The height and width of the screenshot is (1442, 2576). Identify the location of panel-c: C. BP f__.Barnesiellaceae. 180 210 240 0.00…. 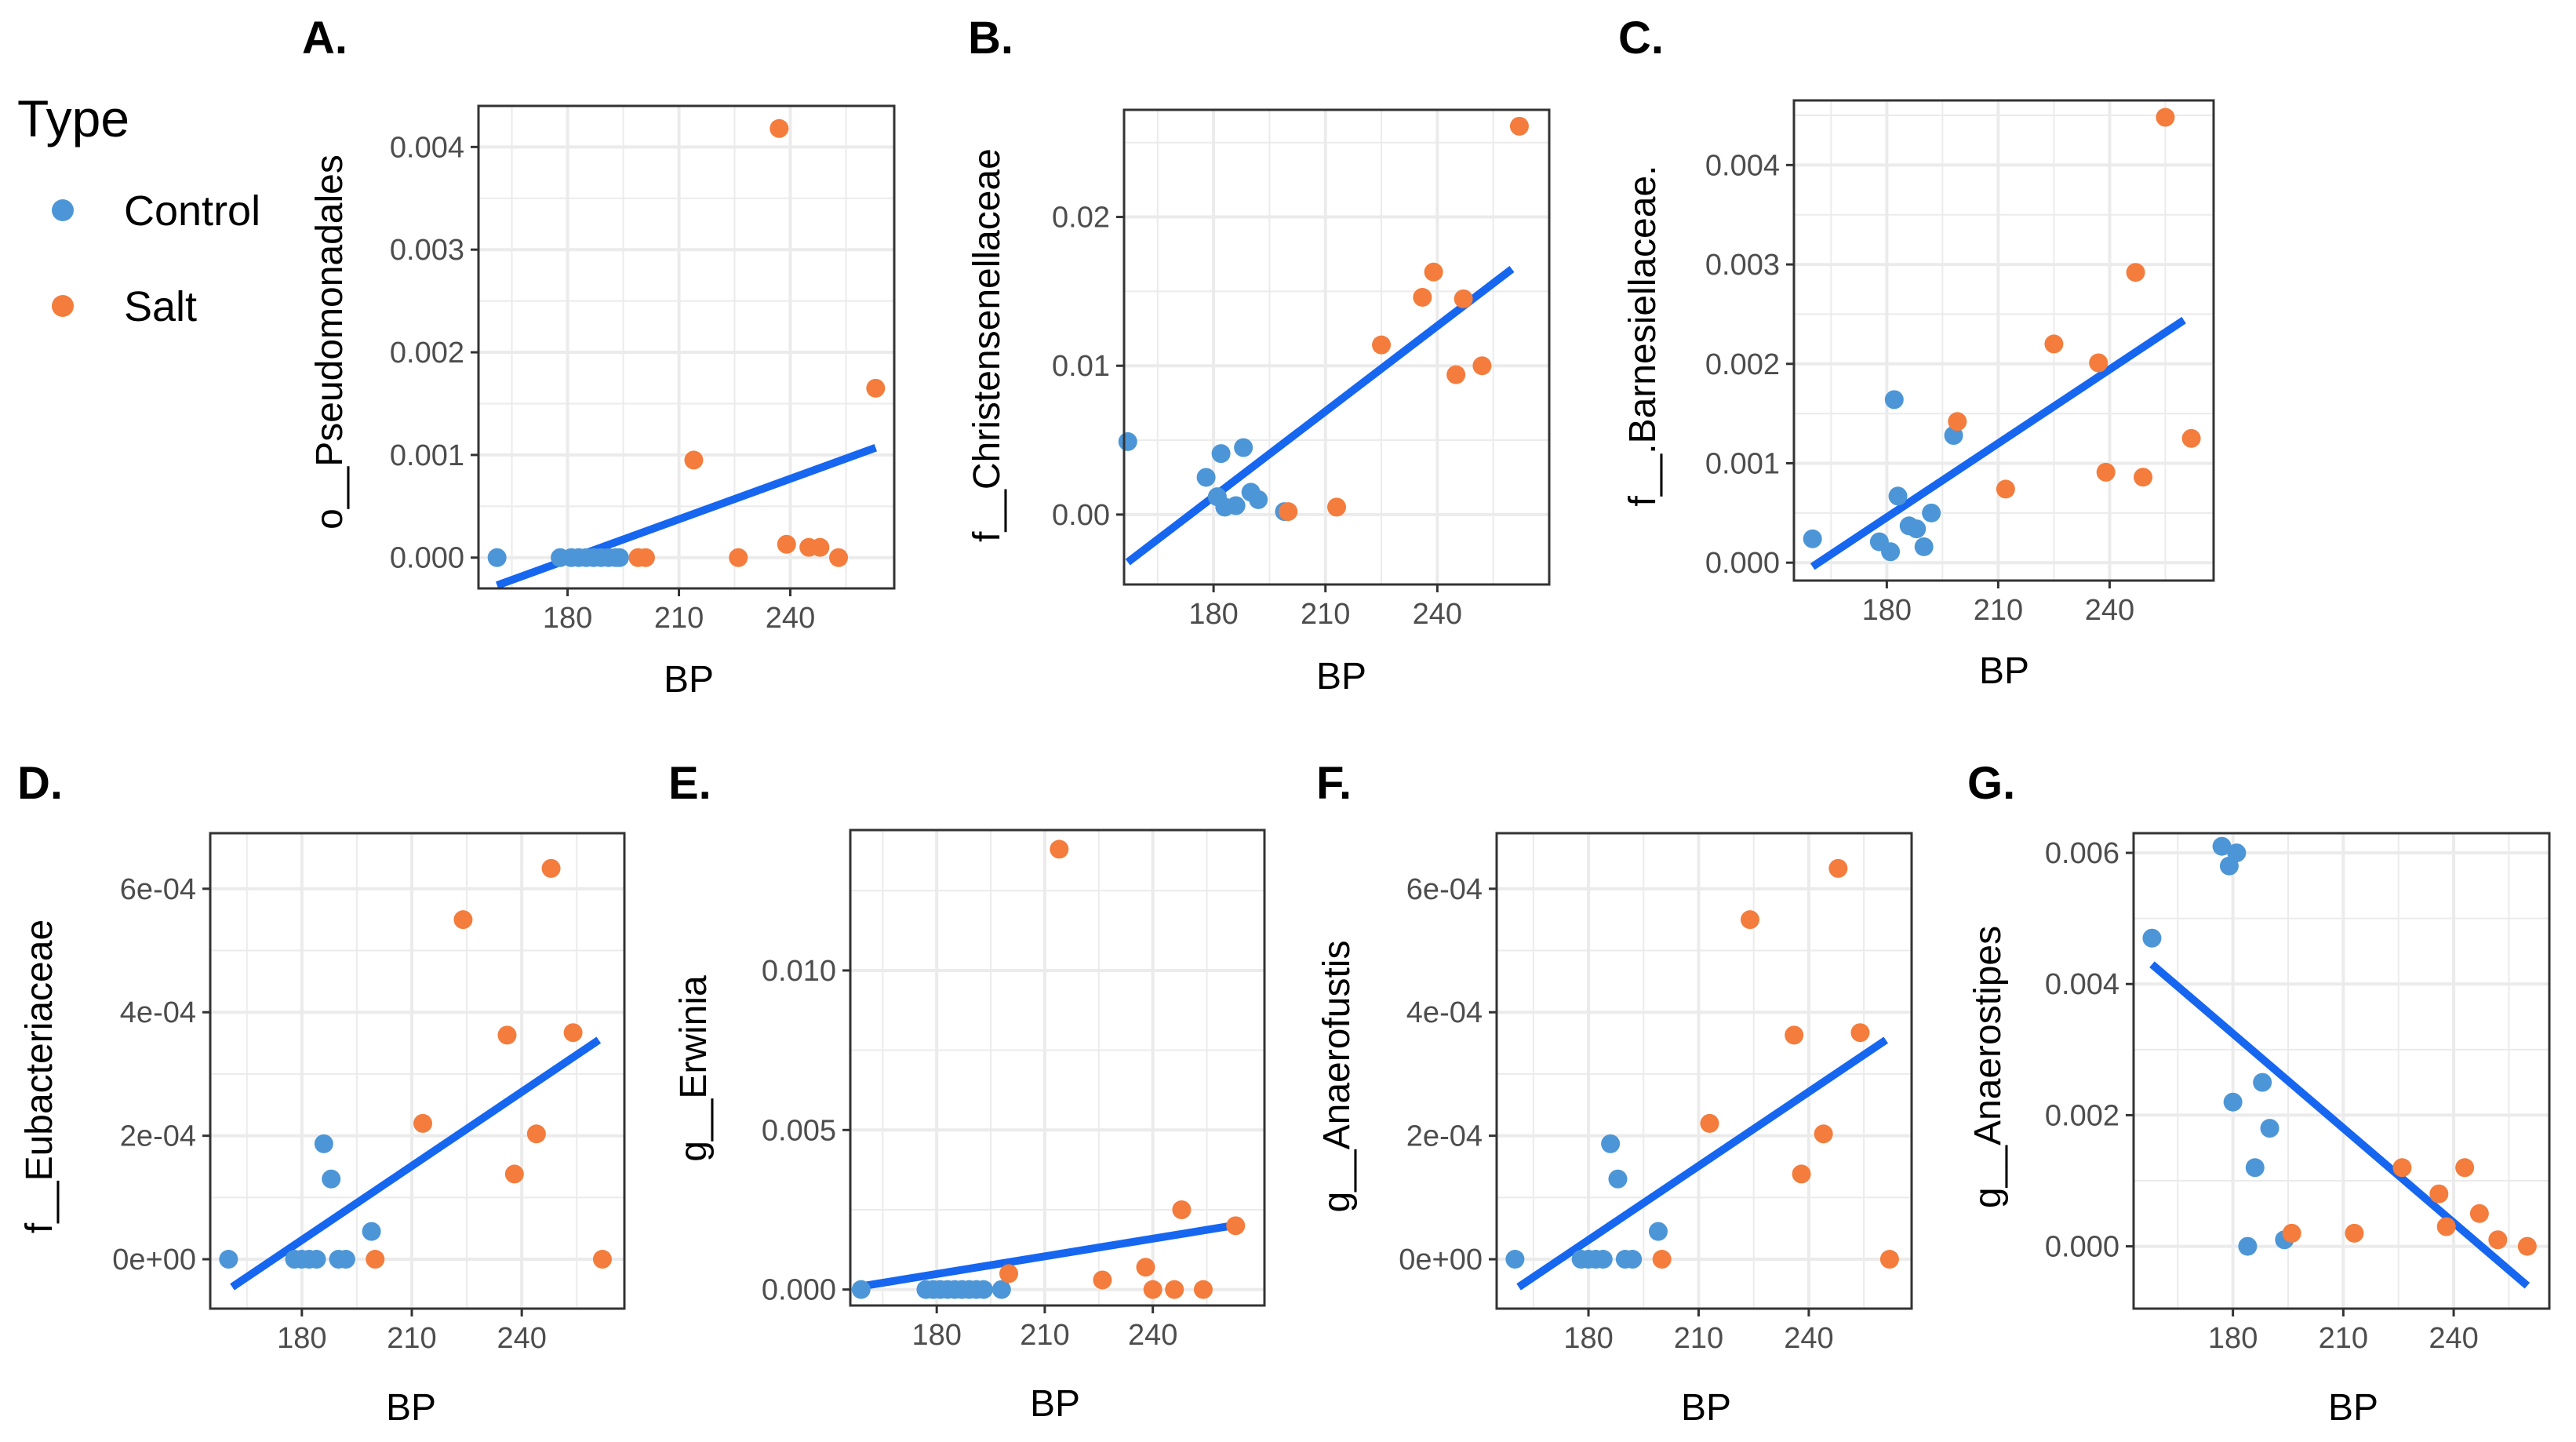
(1917, 352).